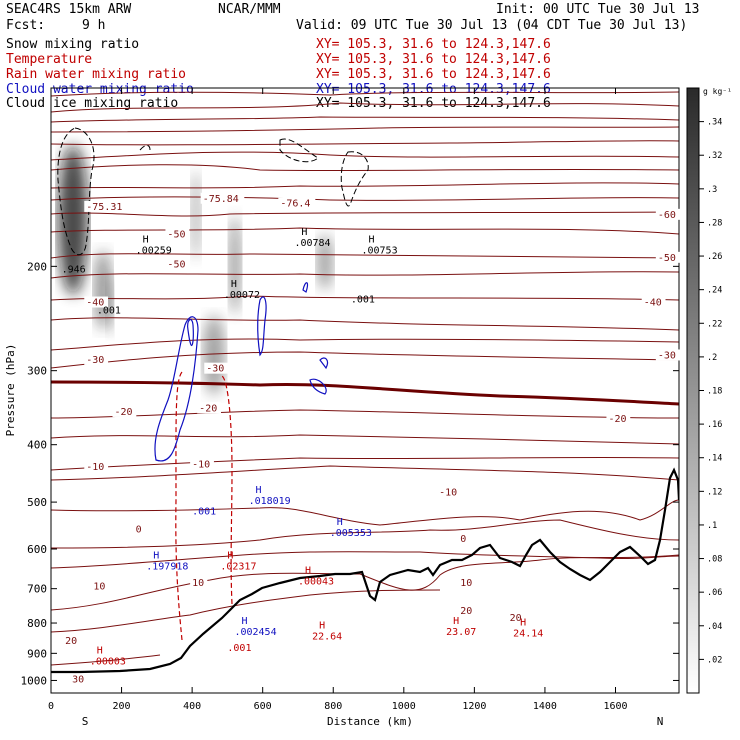  I want to click on temperature-label: -75.31, so click(104, 207).